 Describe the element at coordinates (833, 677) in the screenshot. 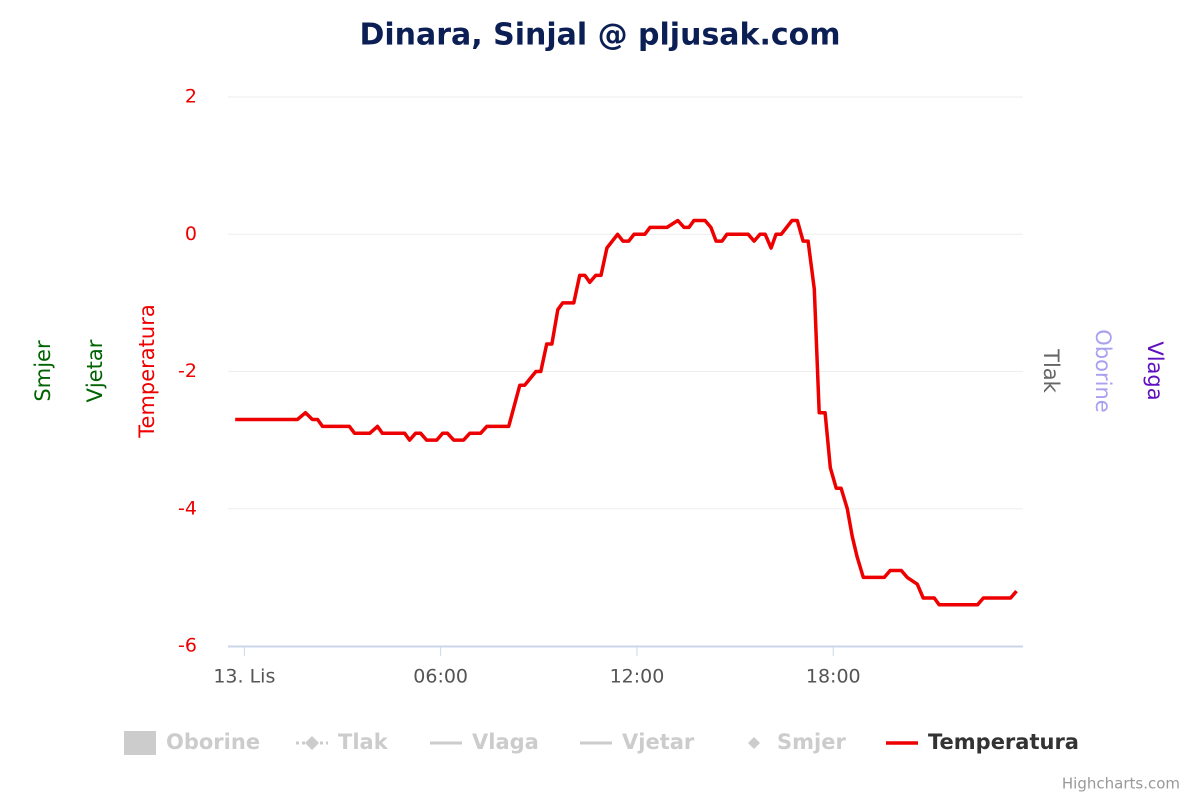

I see `x-tick-label: 18:00` at that location.